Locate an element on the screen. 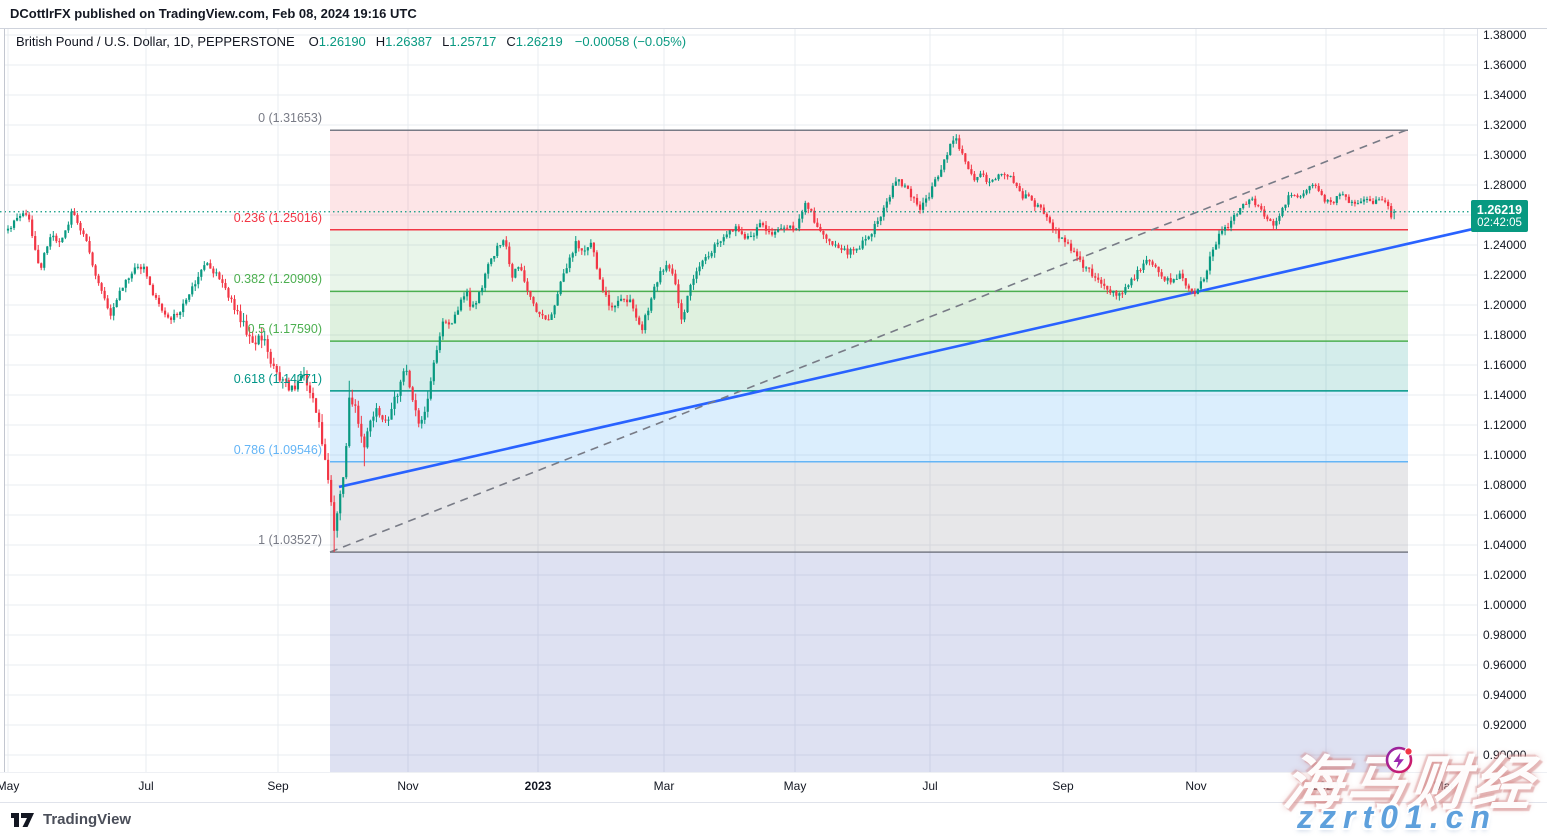  time-axis-divider is located at coordinates (773, 772).